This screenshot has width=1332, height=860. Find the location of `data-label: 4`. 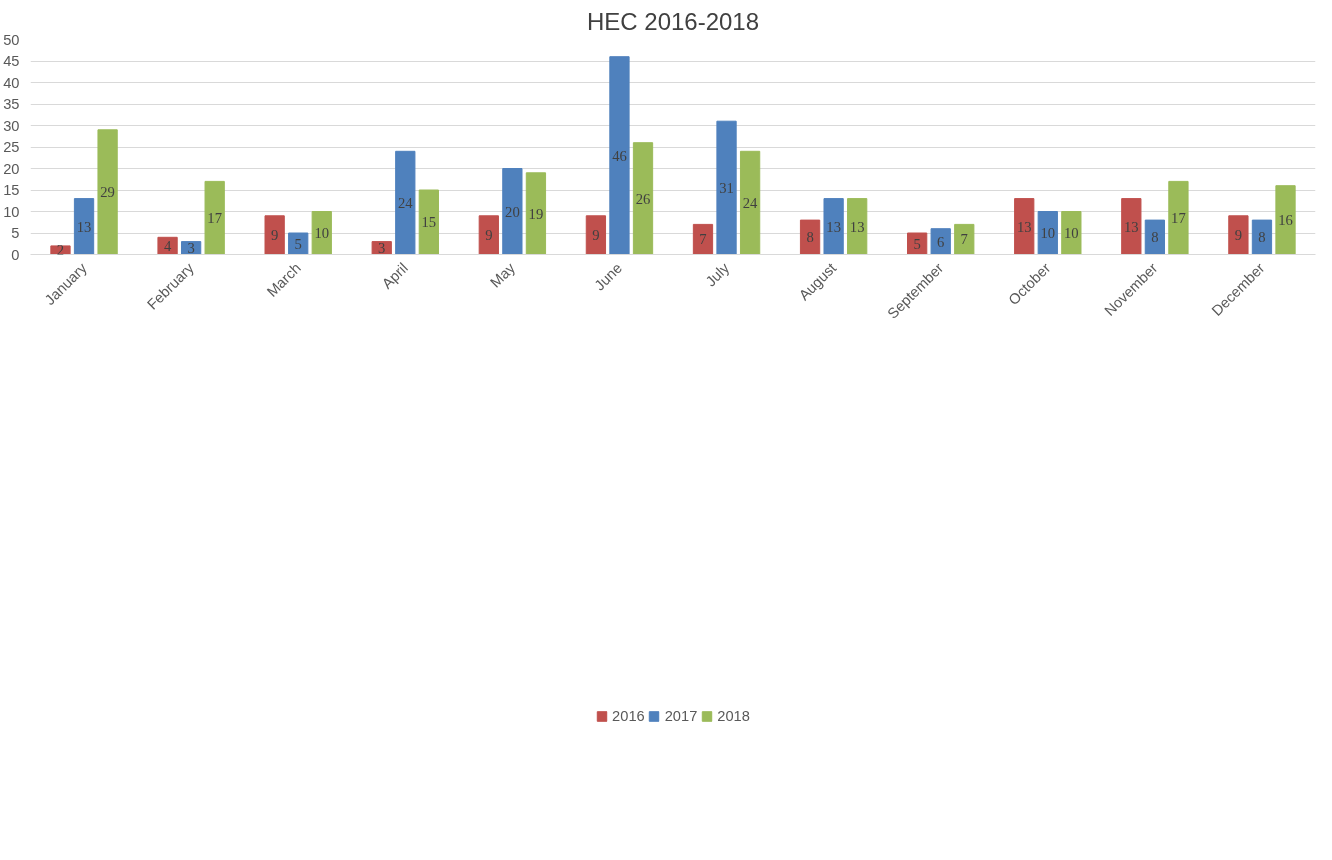

data-label: 4 is located at coordinates (167, 245).